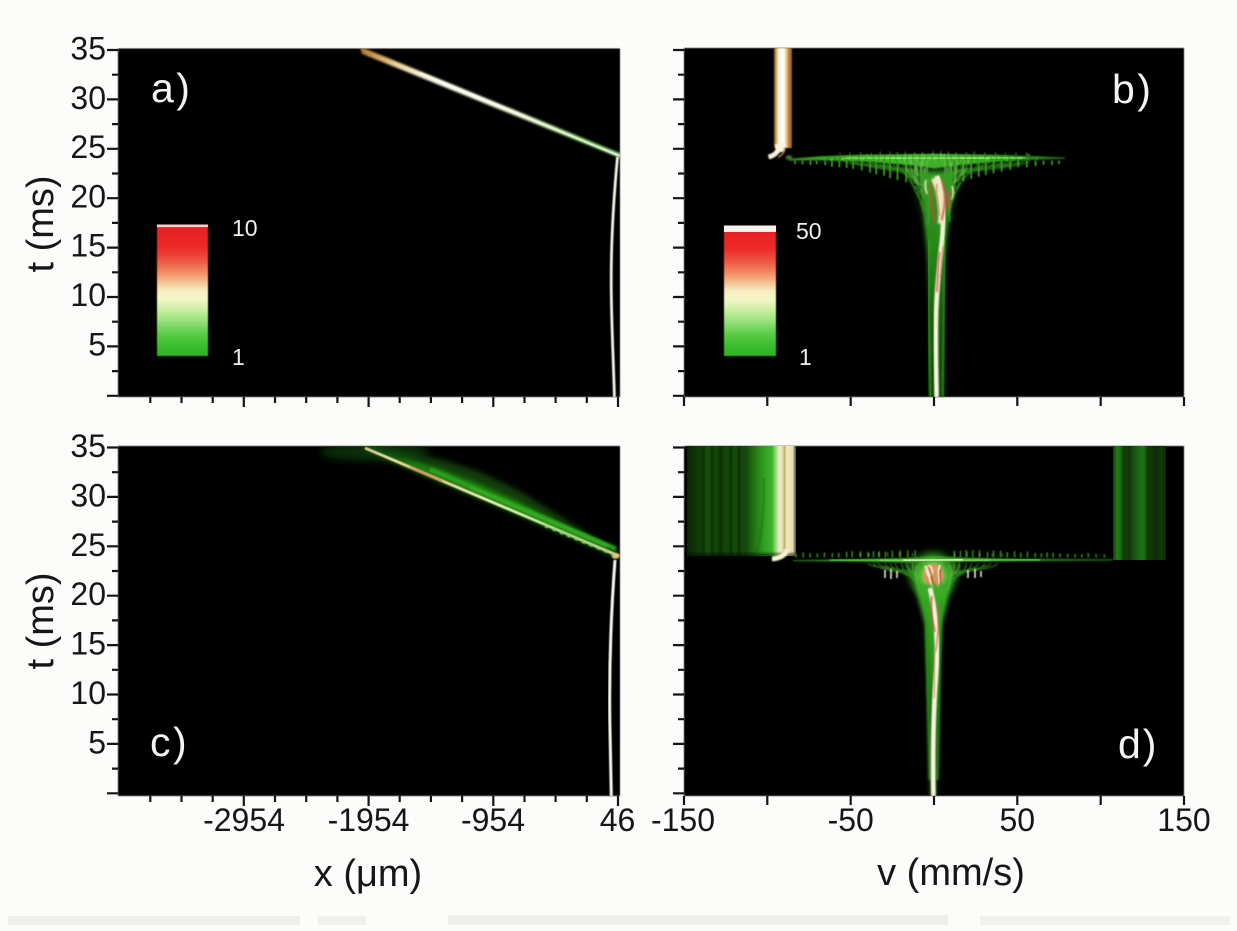 This screenshot has width=1237, height=931. I want to click on svg-text: -1954, so click(369, 820).